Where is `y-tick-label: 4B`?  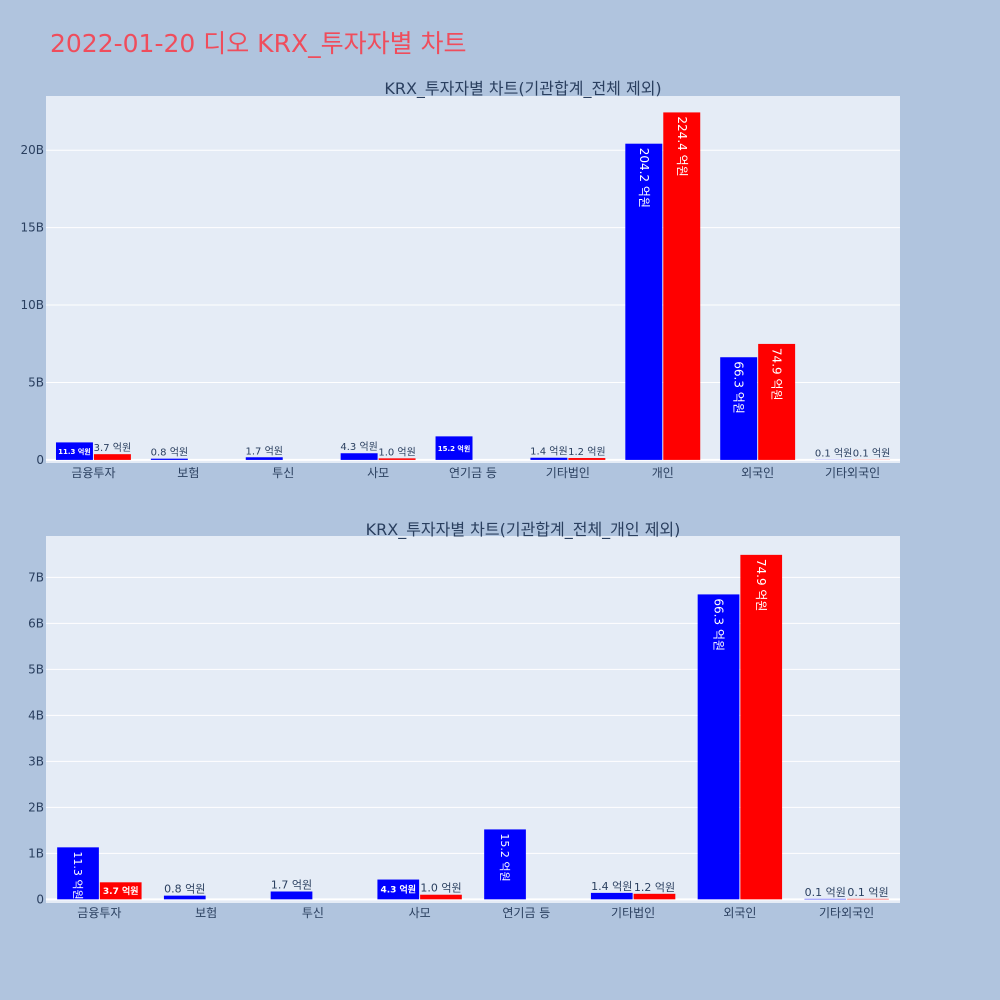
y-tick-label: 4B is located at coordinates (36, 715).